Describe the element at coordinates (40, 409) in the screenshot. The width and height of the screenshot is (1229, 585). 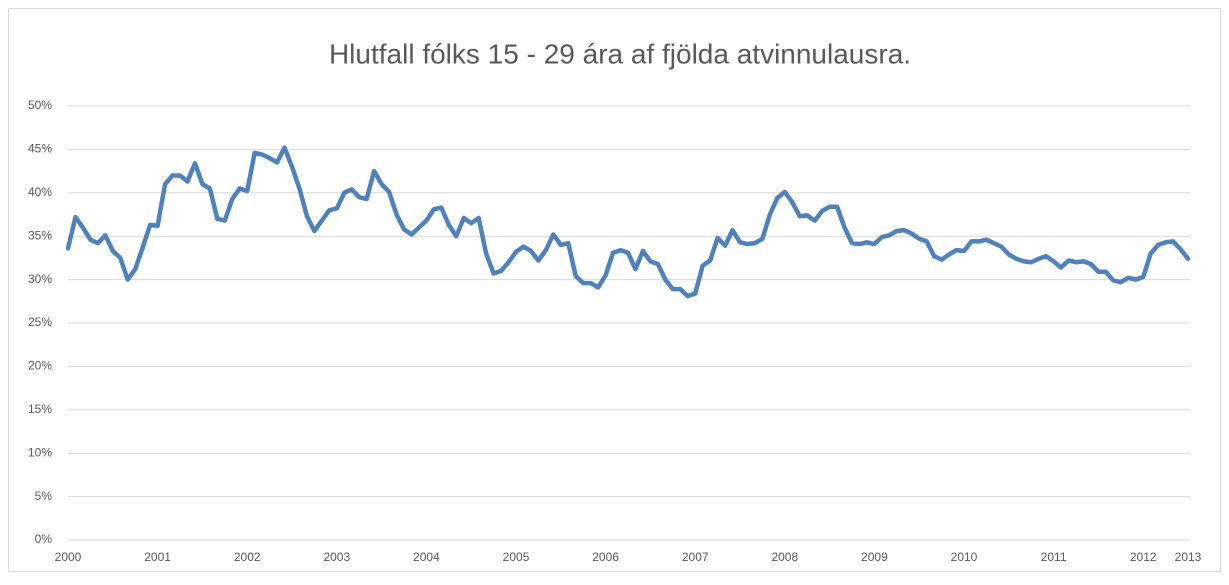
I see `y-tick-label: 15%` at that location.